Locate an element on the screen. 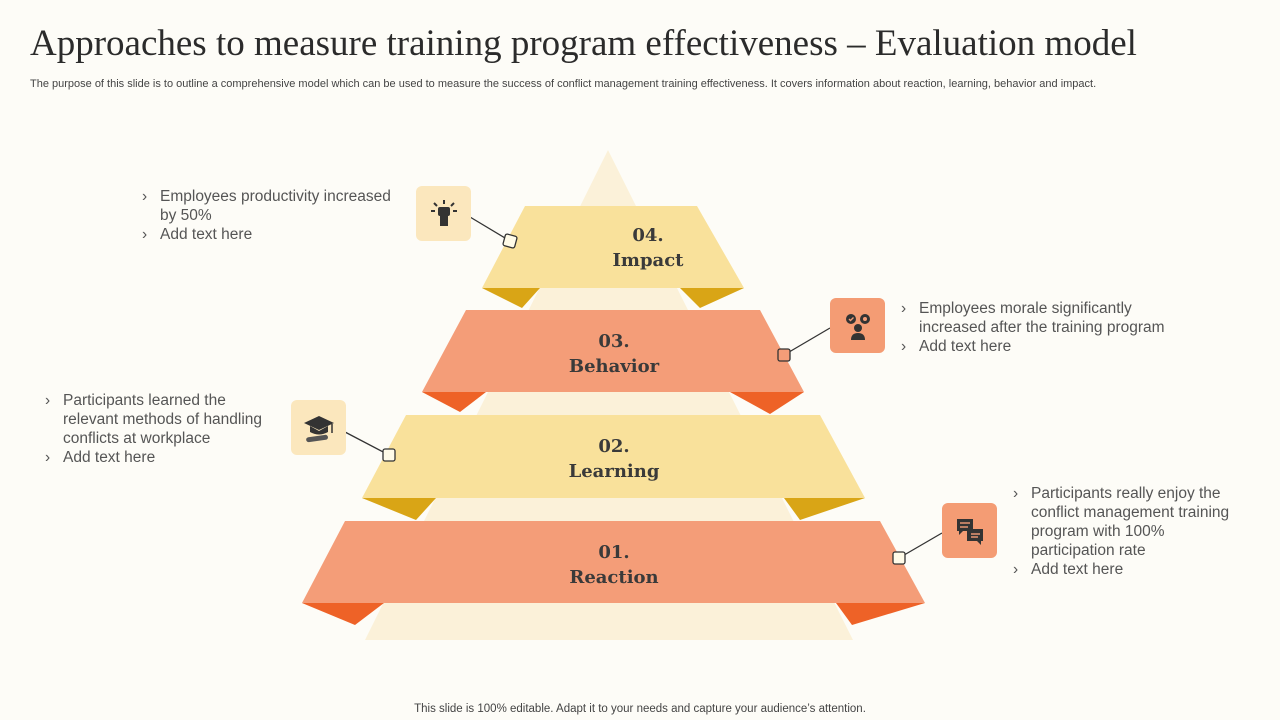  tier-reaction-band is located at coordinates (613, 562).